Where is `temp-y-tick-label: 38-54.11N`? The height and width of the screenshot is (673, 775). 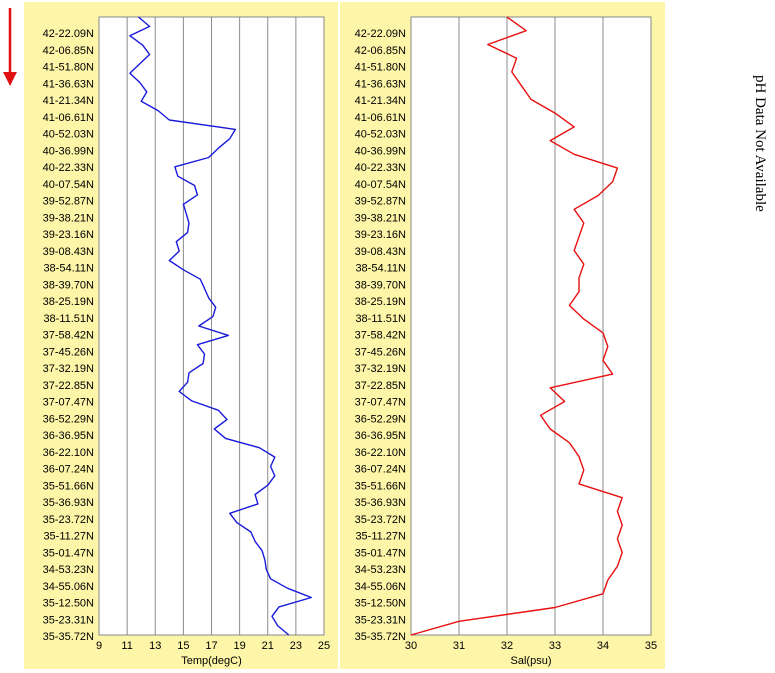 temp-y-tick-label: 38-54.11N is located at coordinates (68, 269).